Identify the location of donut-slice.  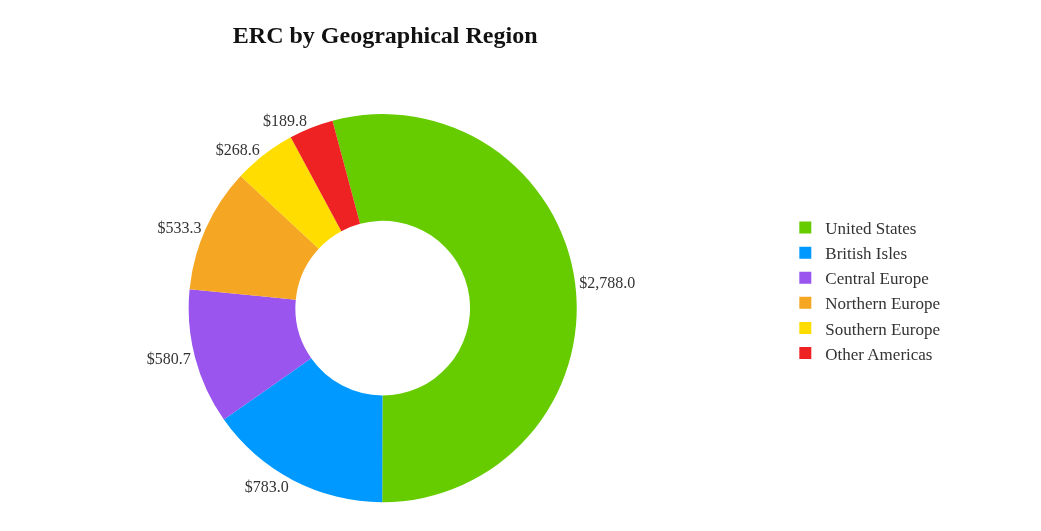
(303, 430).